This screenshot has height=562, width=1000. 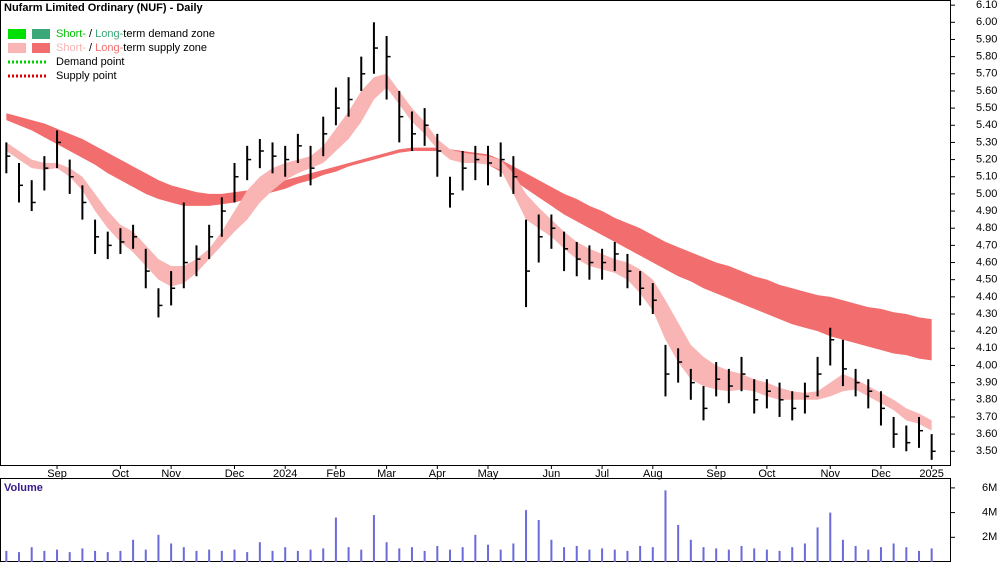 What do you see at coordinates (602, 474) in the screenshot?
I see `x-tick-label: Jul` at bounding box center [602, 474].